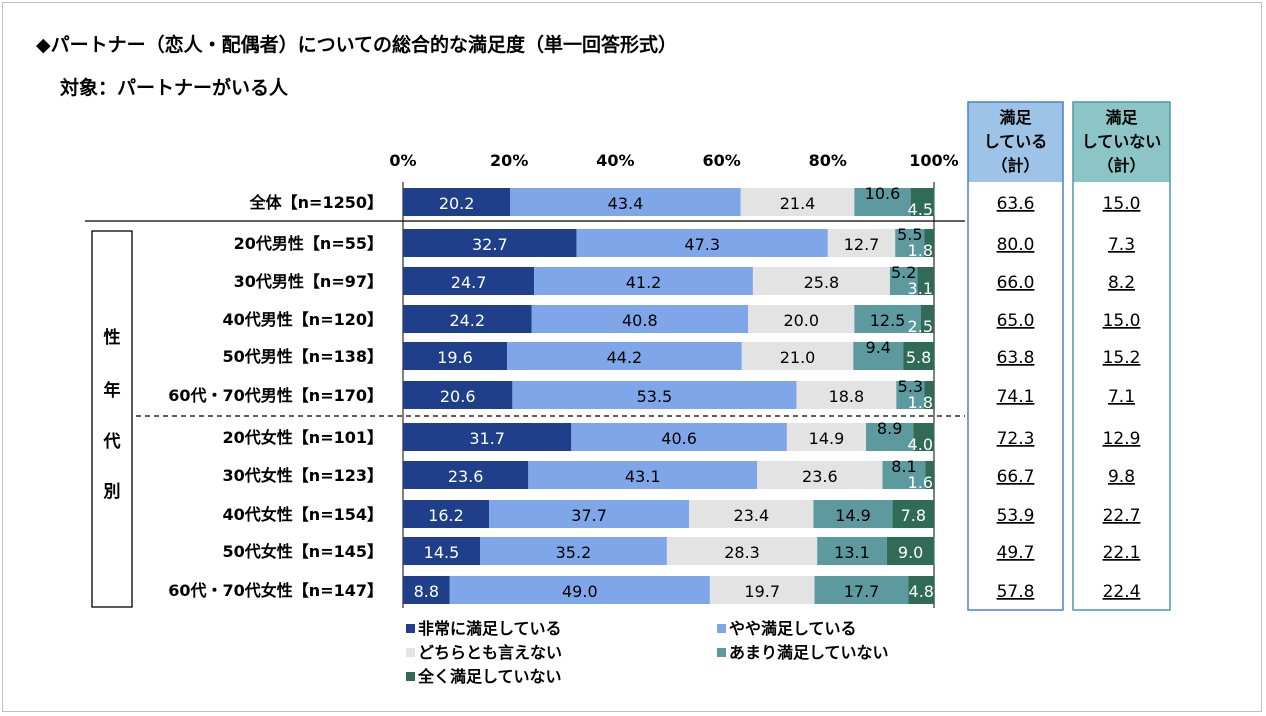 The image size is (1266, 716). Describe the element at coordinates (920, 444) in the screenshot. I see `data-label: 4.0` at that location.